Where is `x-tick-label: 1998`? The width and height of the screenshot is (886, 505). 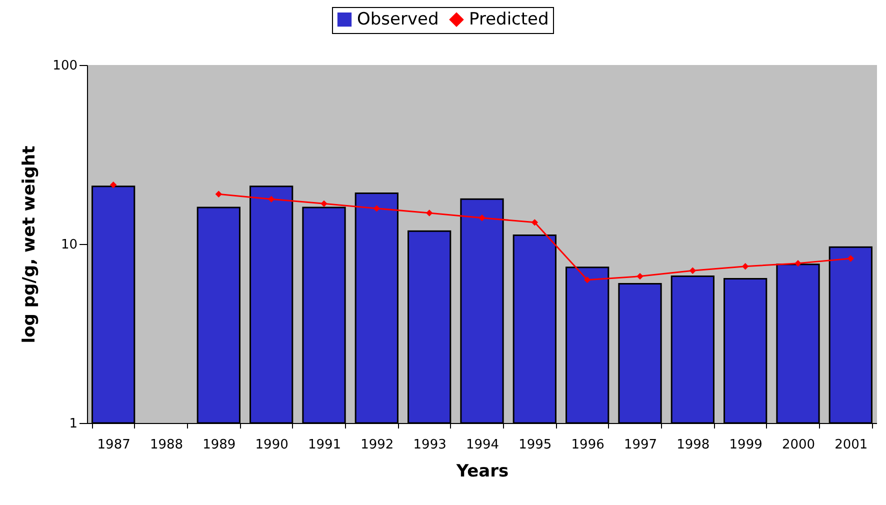 x-tick-label: 1998 is located at coordinates (693, 445).